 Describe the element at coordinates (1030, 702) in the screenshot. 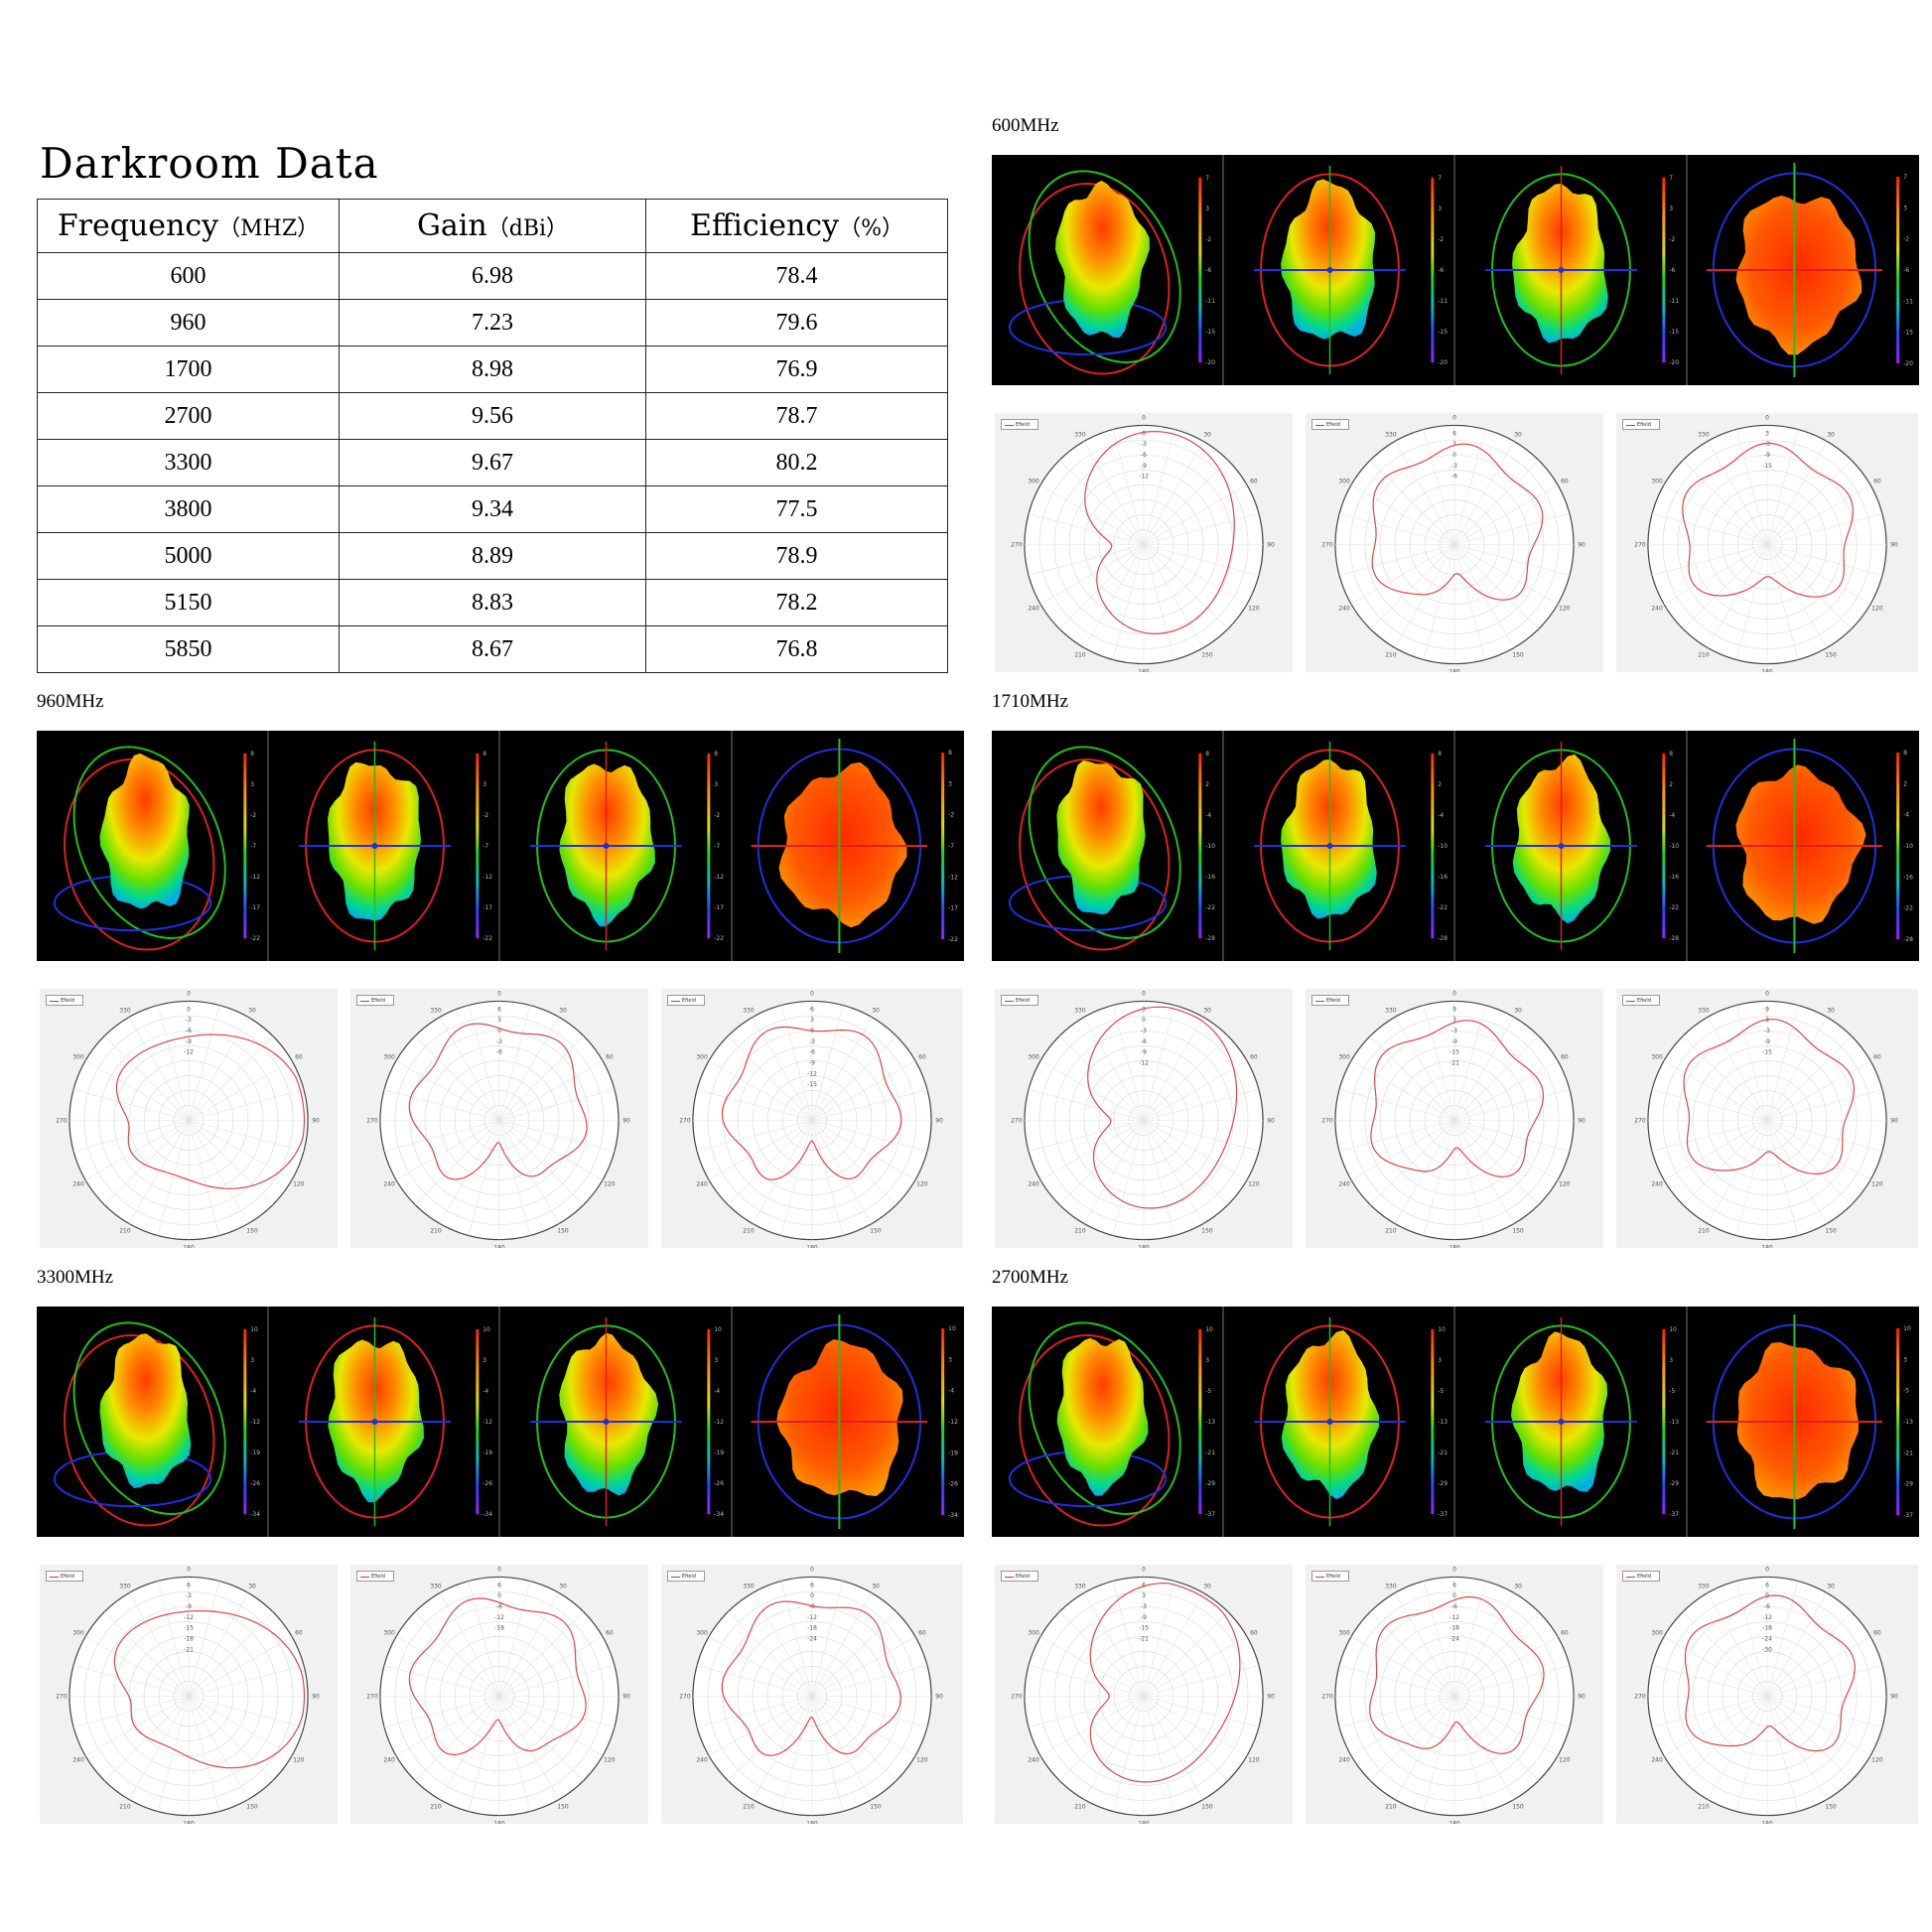

I see `section-label-1710mhz: 1710MHz` at that location.